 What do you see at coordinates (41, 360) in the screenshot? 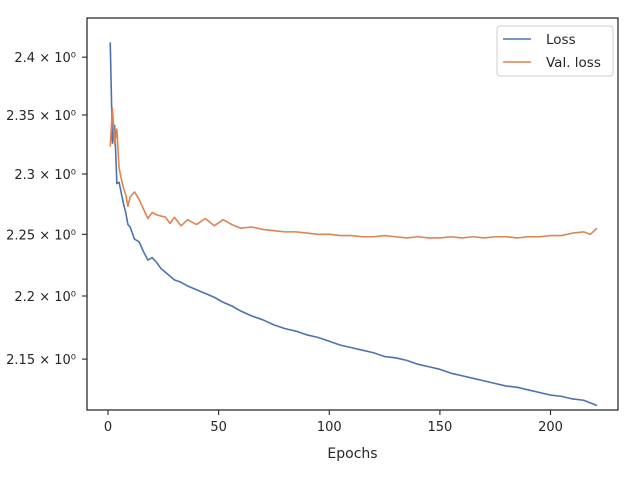
I see `y-tick-label: 2.15 × 10⁰` at bounding box center [41, 360].